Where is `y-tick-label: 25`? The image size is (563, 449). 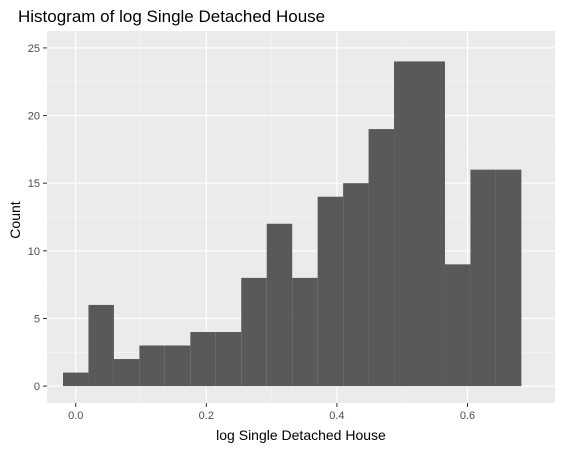
y-tick-label: 25 is located at coordinates (34, 49).